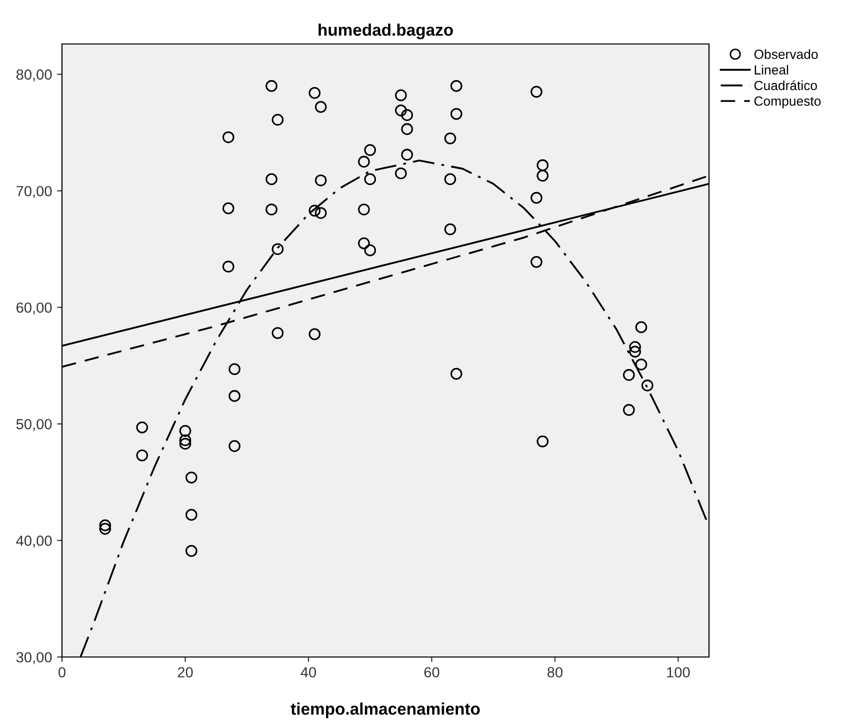 This screenshot has height=727, width=846. What do you see at coordinates (62, 672) in the screenshot?
I see `x-tick-label: 0` at bounding box center [62, 672].